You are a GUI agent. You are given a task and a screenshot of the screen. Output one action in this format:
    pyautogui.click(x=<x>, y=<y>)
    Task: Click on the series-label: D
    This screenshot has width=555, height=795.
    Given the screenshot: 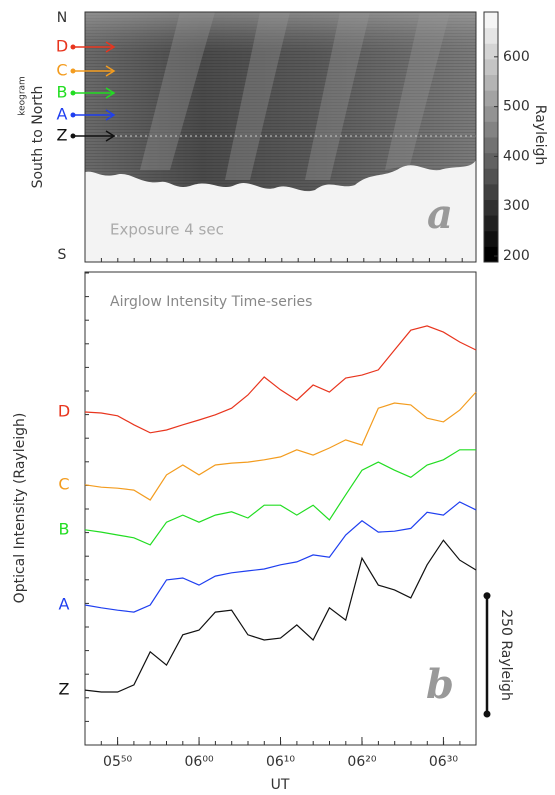 What is the action you would take?
    pyautogui.click(x=64, y=411)
    